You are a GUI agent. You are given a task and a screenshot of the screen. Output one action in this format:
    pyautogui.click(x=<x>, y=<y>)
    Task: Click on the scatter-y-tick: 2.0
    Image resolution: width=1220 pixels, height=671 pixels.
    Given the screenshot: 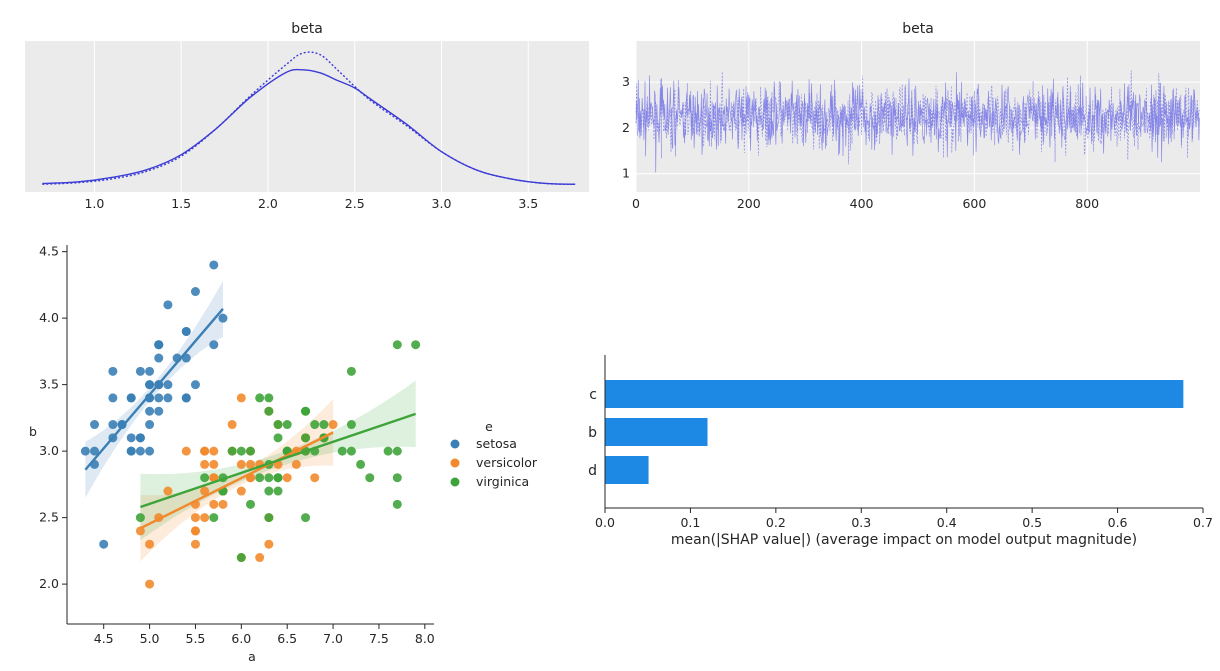 What is the action you would take?
    pyautogui.click(x=49, y=583)
    